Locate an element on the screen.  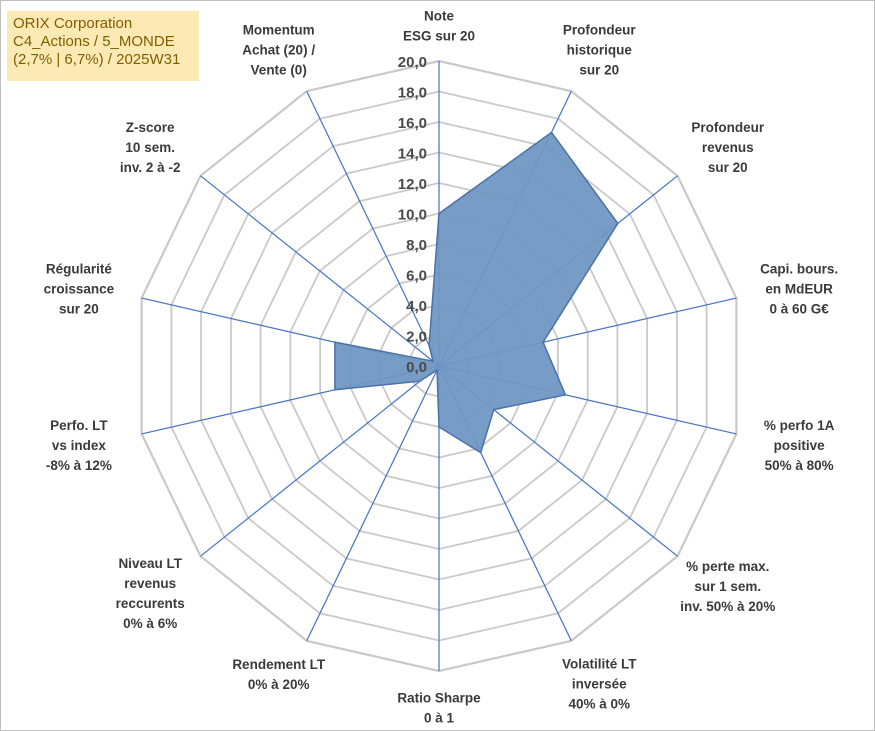
tick-label: 10,0 is located at coordinates (412, 215).